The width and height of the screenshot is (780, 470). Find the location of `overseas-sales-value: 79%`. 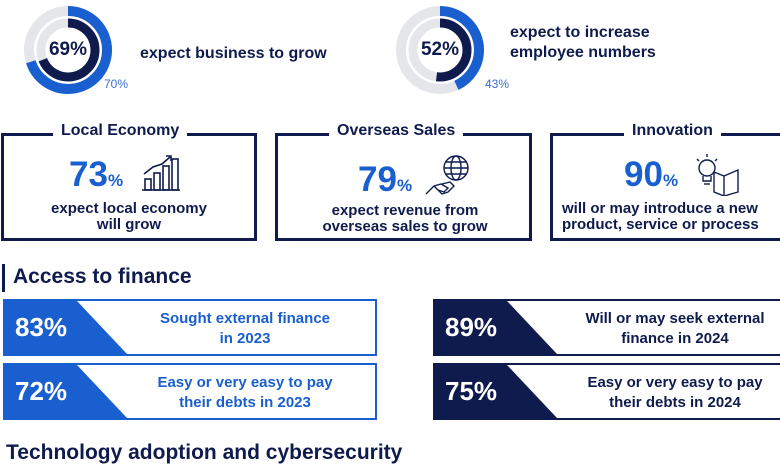

overseas-sales-value: 79% is located at coordinates (385, 180).